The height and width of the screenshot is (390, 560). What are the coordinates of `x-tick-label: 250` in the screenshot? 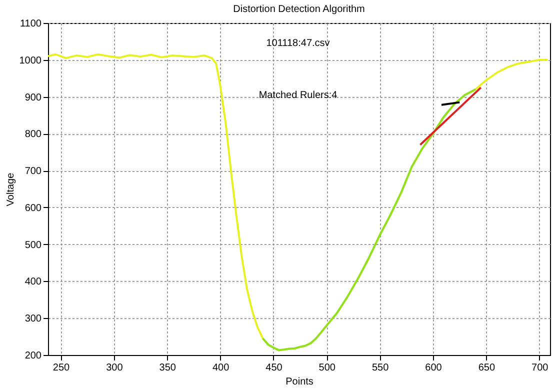 It's located at (61, 368).